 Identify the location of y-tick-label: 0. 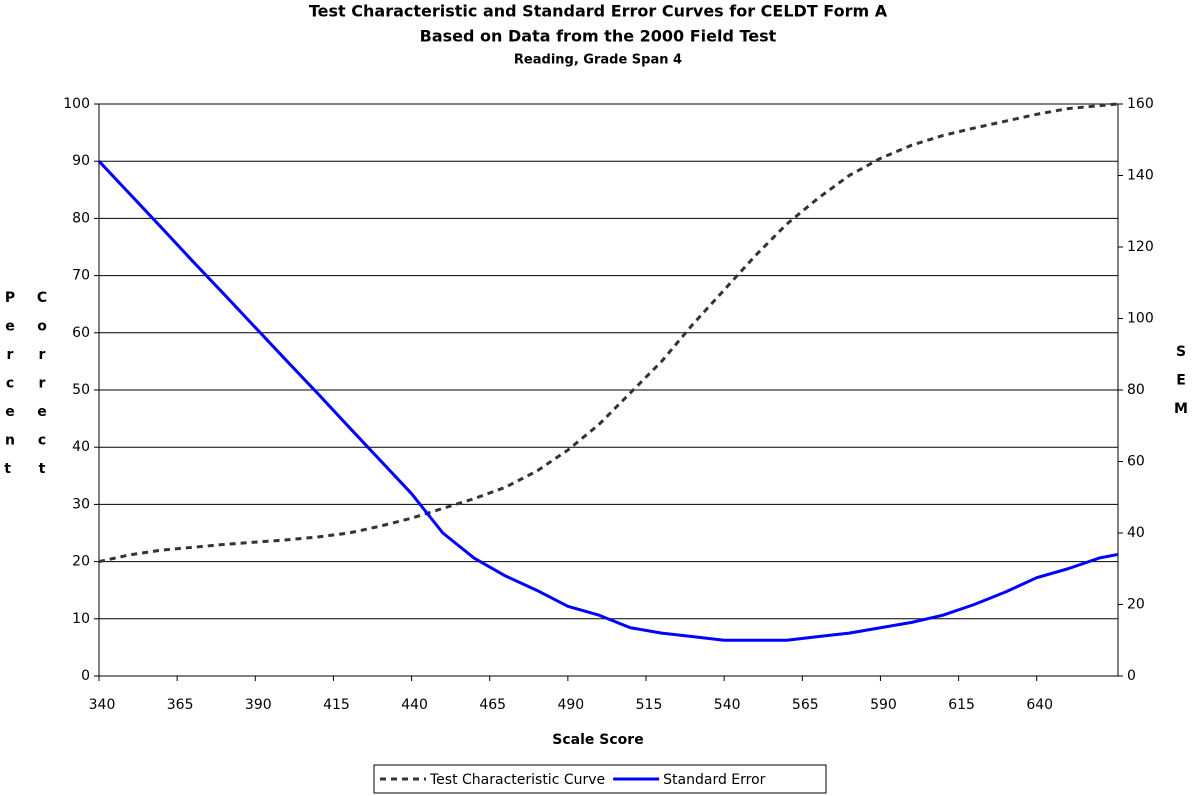
(85, 676).